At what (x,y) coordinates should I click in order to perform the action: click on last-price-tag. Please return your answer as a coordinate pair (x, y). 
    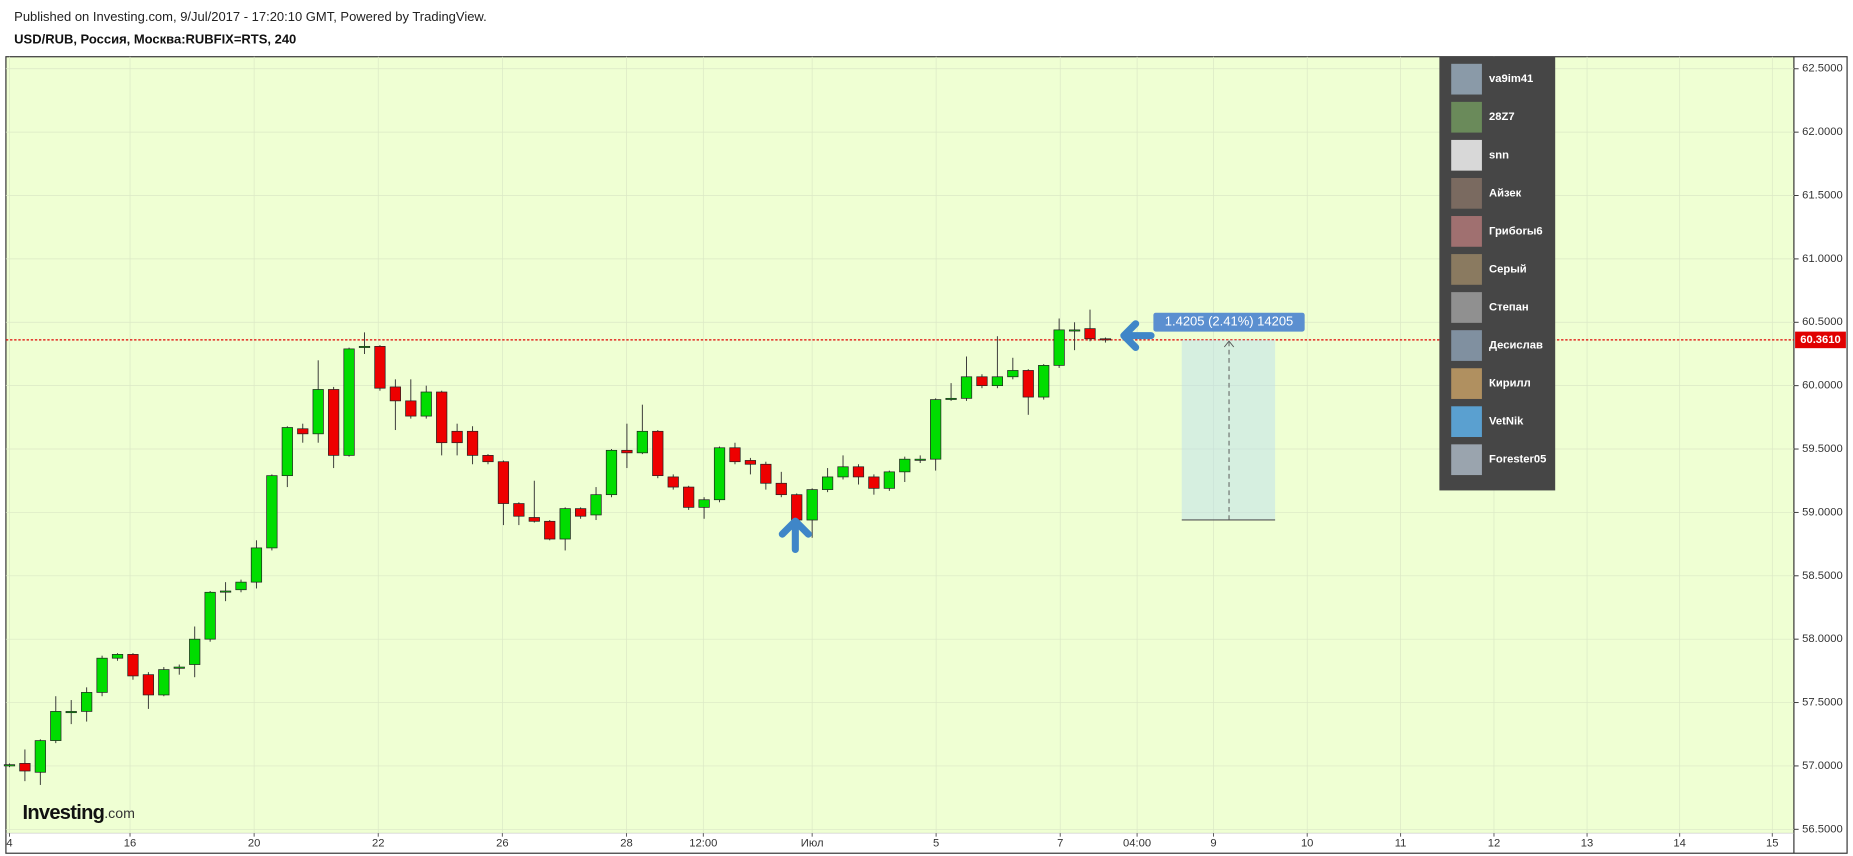
    Looking at the image, I should click on (1820, 340).